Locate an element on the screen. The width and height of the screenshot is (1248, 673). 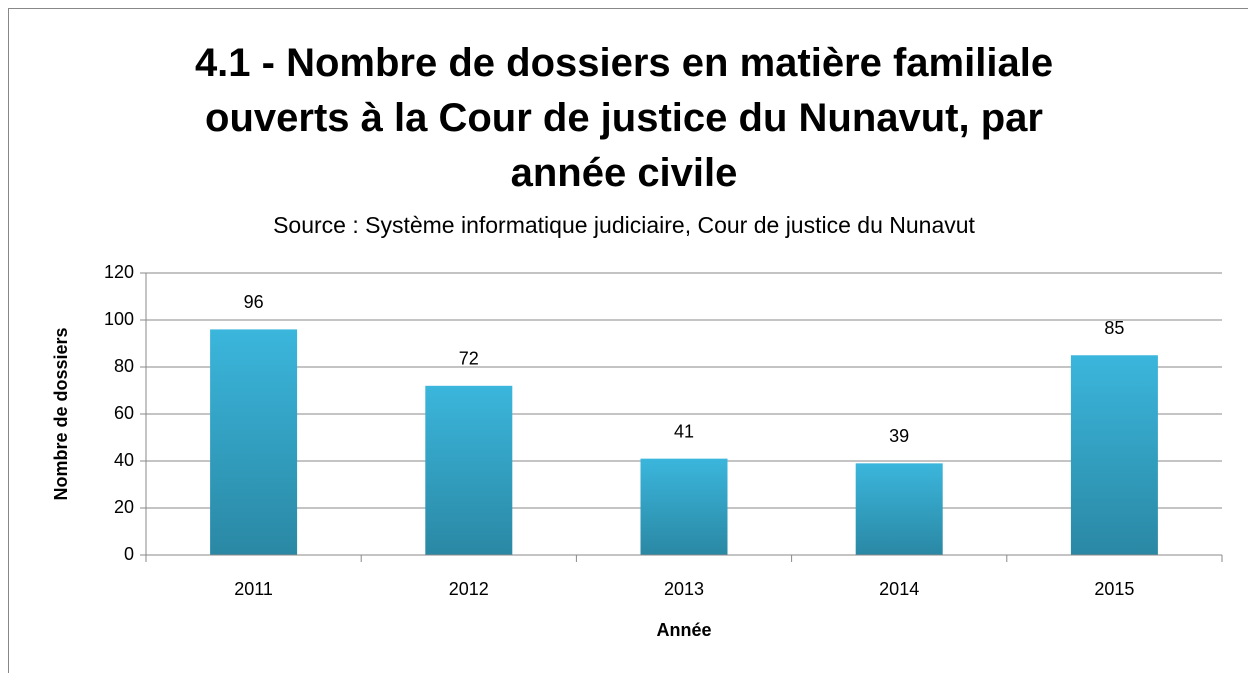
y-tick-label: 80 is located at coordinates (124, 366).